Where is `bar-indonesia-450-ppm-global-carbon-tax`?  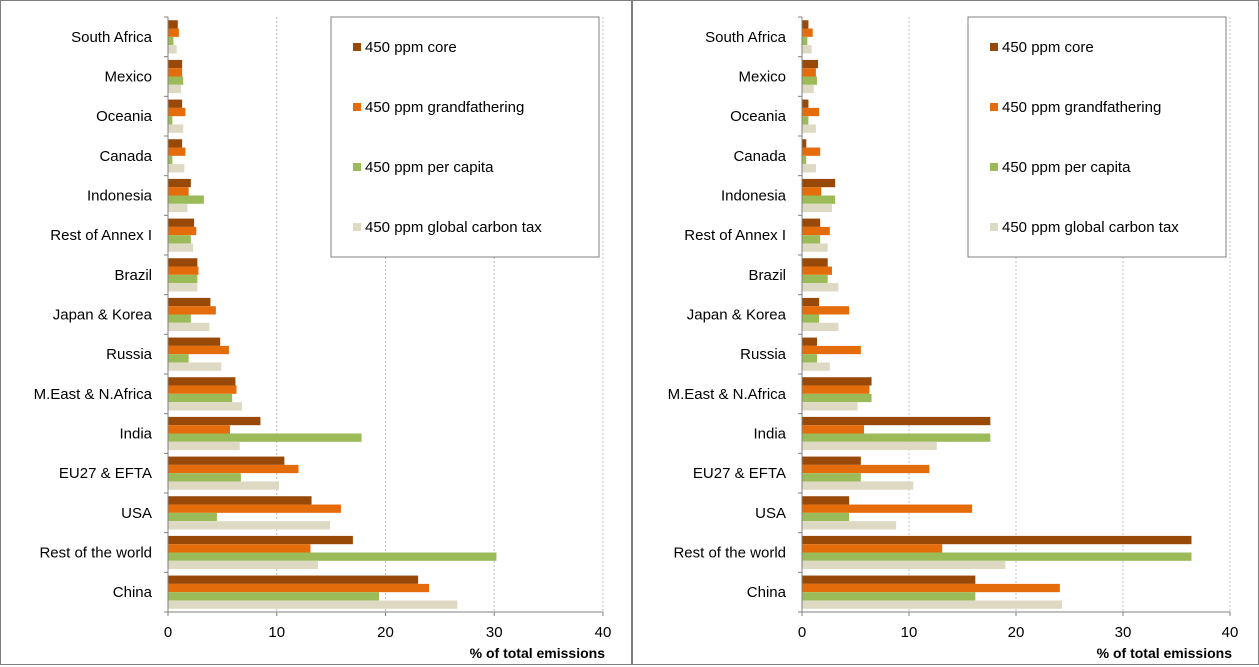
bar-indonesia-450-ppm-global-carbon-tax is located at coordinates (817, 208).